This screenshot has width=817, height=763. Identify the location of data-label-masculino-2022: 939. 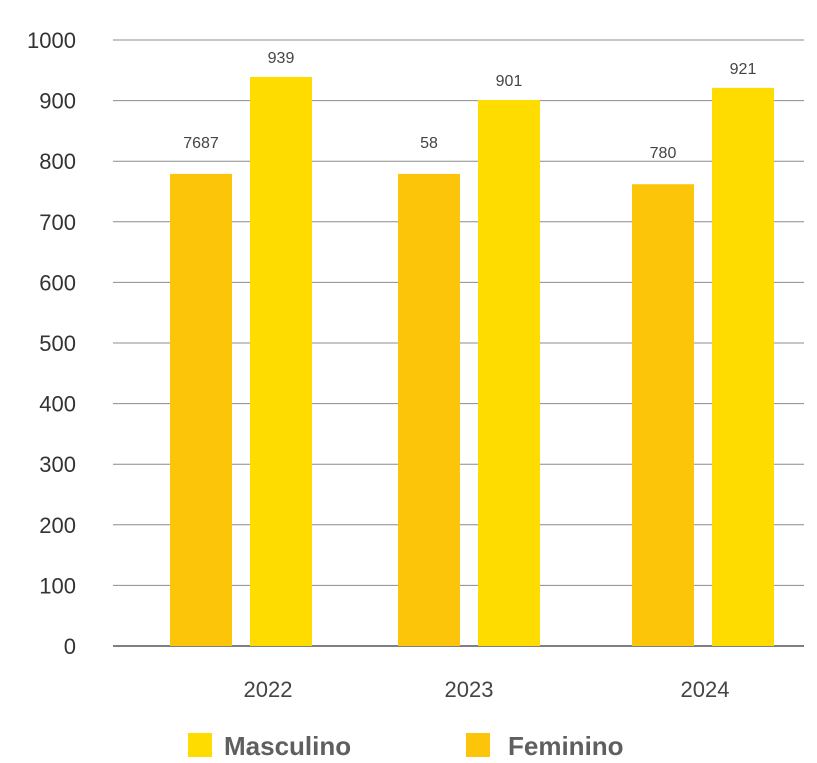
(281, 58).